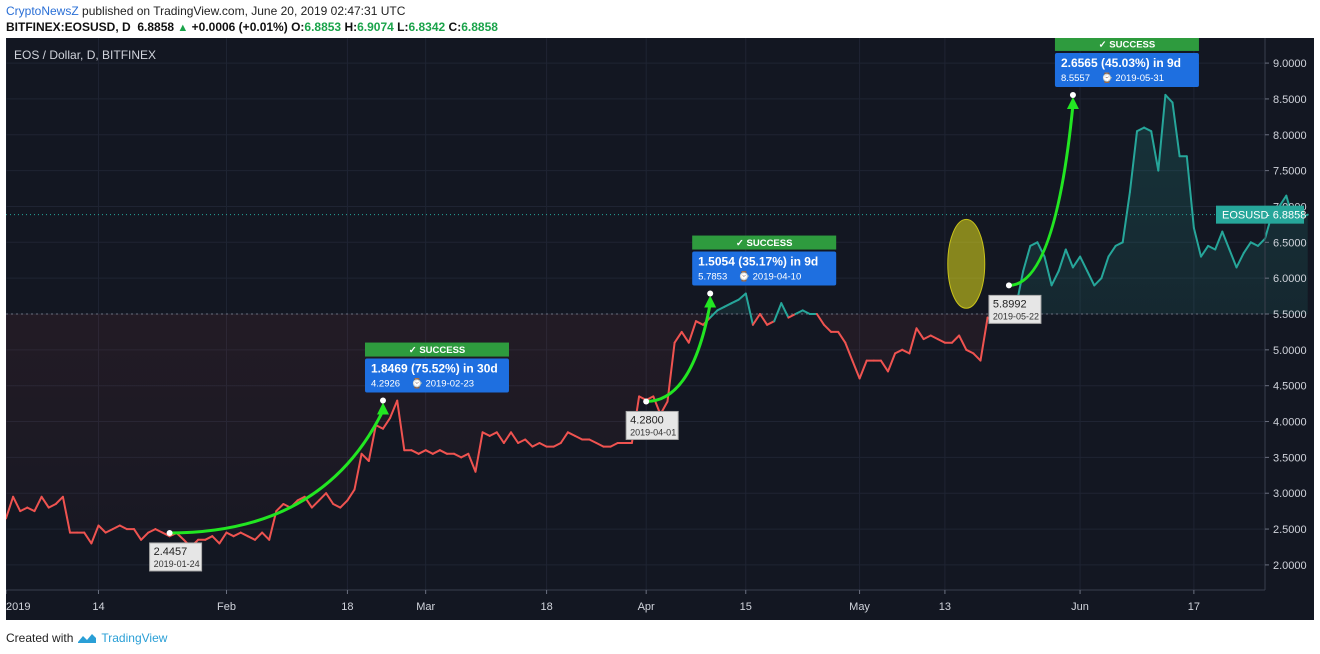 Image resolution: width=1320 pixels, height=654 pixels. I want to click on created-with-label: Created with, so click(40, 638).